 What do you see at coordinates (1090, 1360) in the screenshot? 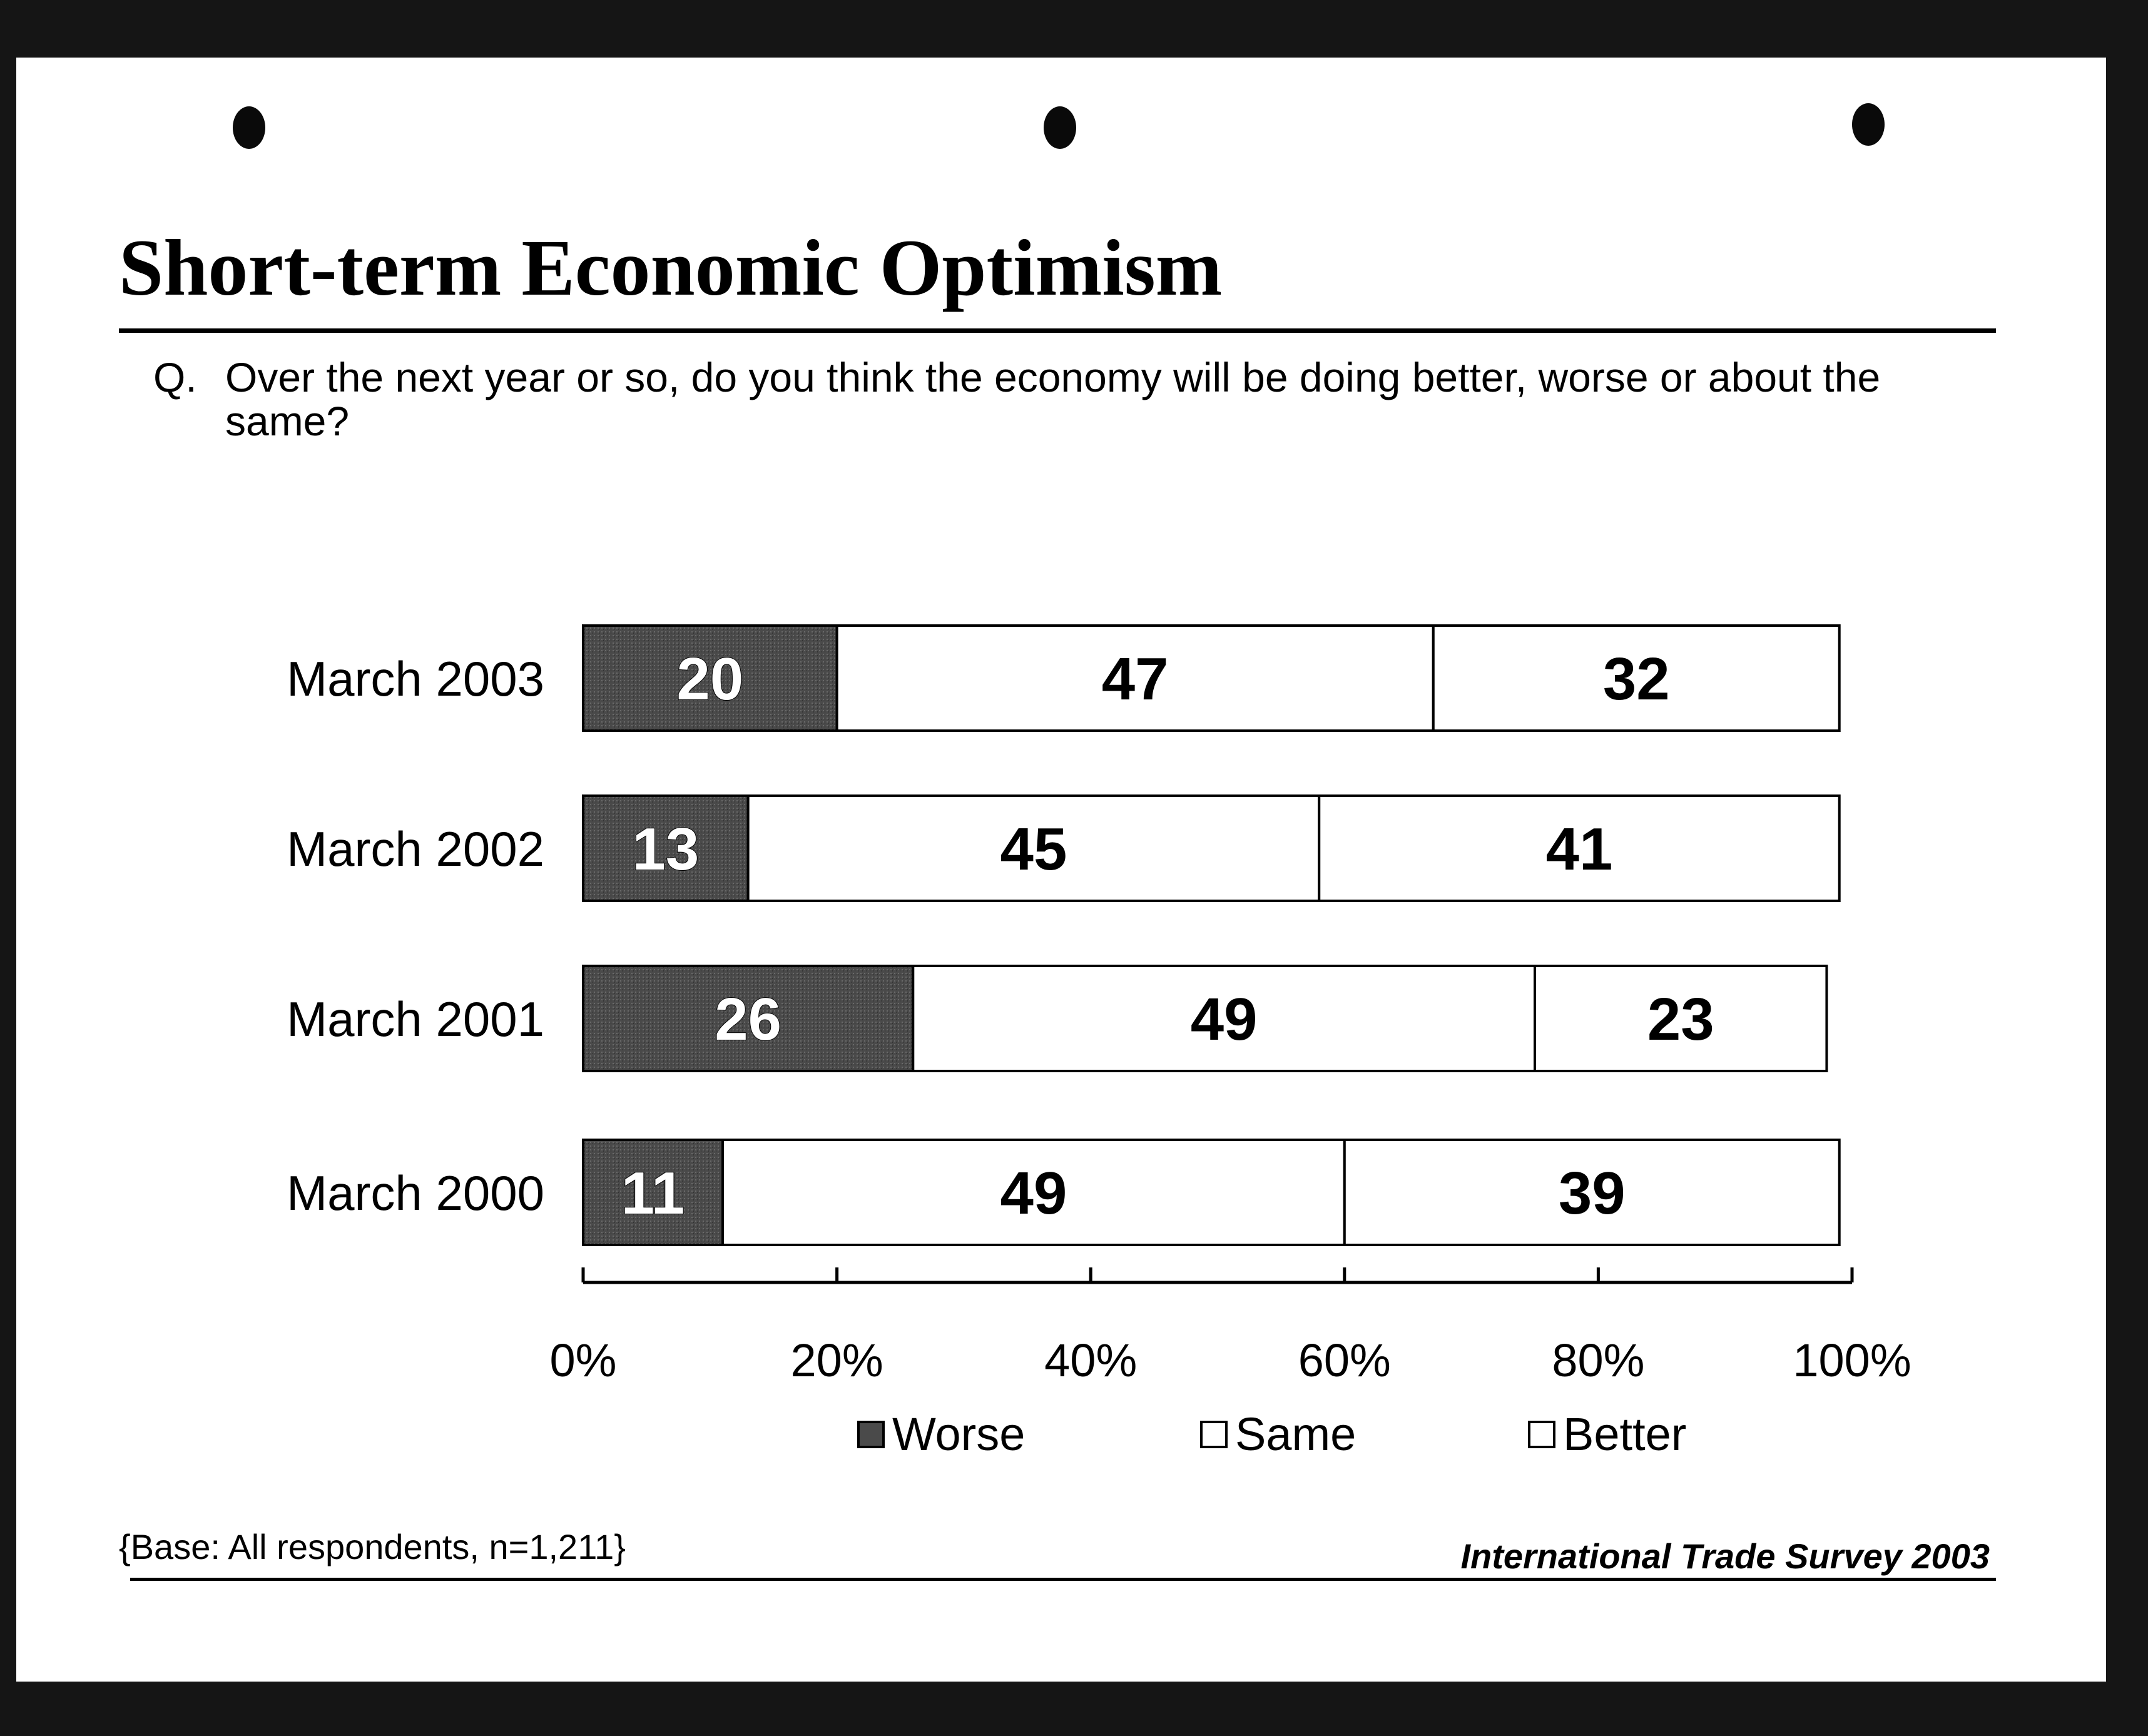
I see `x-tick-label-2: 40%` at bounding box center [1090, 1360].